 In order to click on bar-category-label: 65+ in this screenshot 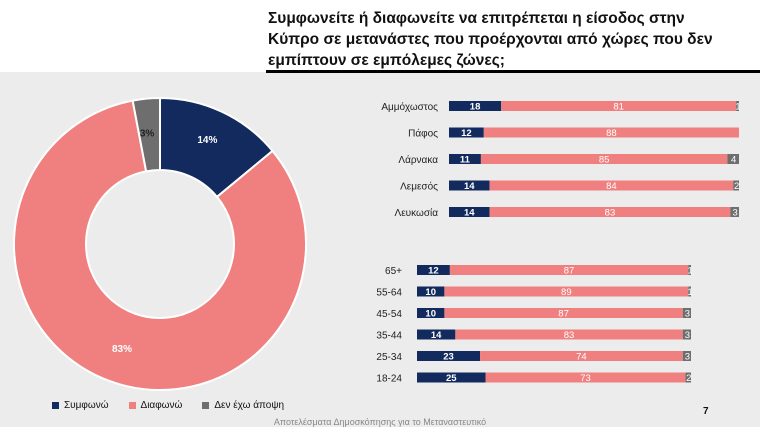, I will do `click(393, 271)`.